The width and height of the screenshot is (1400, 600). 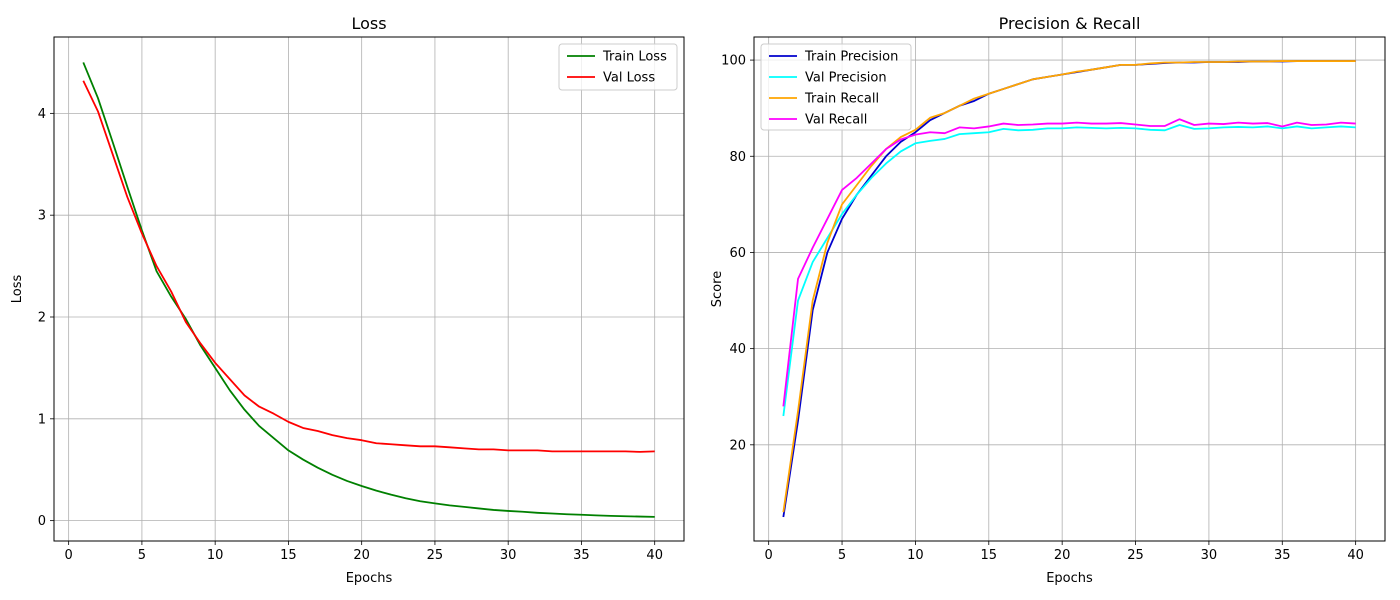 I want to click on y-axis-label: Score, so click(x=717, y=289).